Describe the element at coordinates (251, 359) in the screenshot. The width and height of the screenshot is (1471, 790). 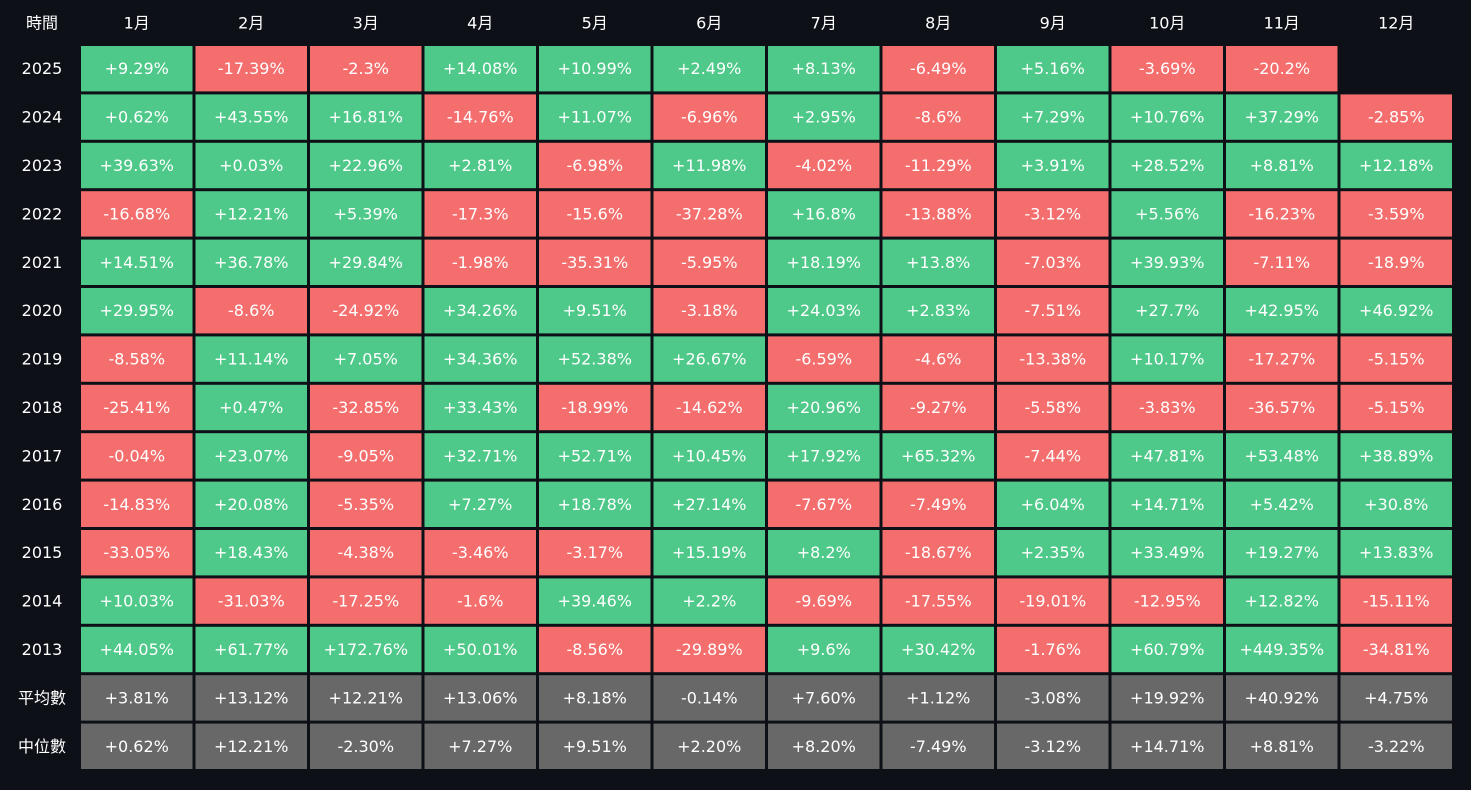
I see `cell-value: +11.14%` at that location.